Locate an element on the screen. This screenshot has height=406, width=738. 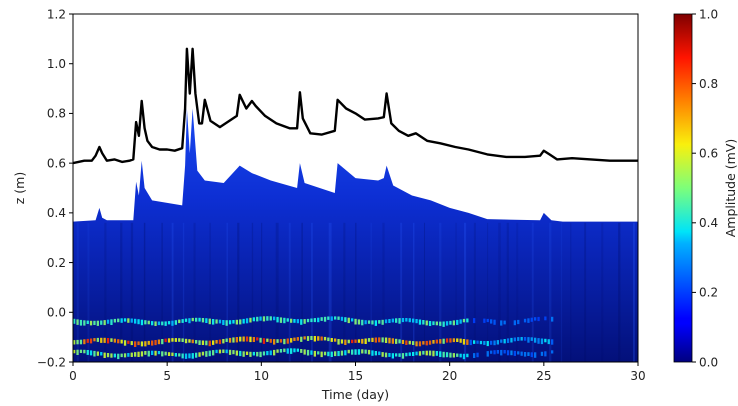
colorbar is located at coordinates (683, 188).